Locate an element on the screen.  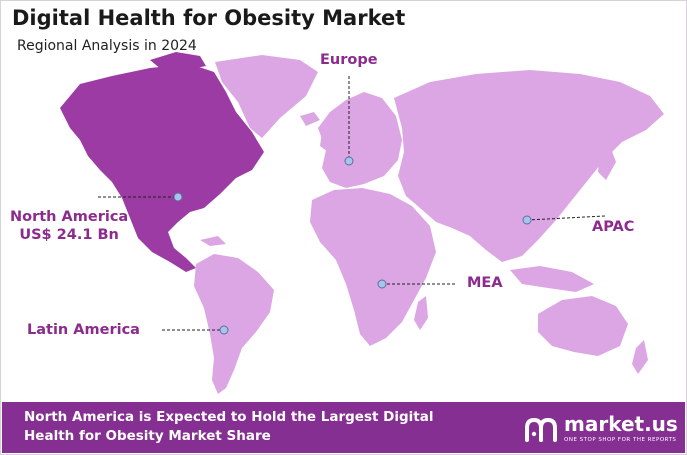
japan-shape is located at coordinates (607, 163).